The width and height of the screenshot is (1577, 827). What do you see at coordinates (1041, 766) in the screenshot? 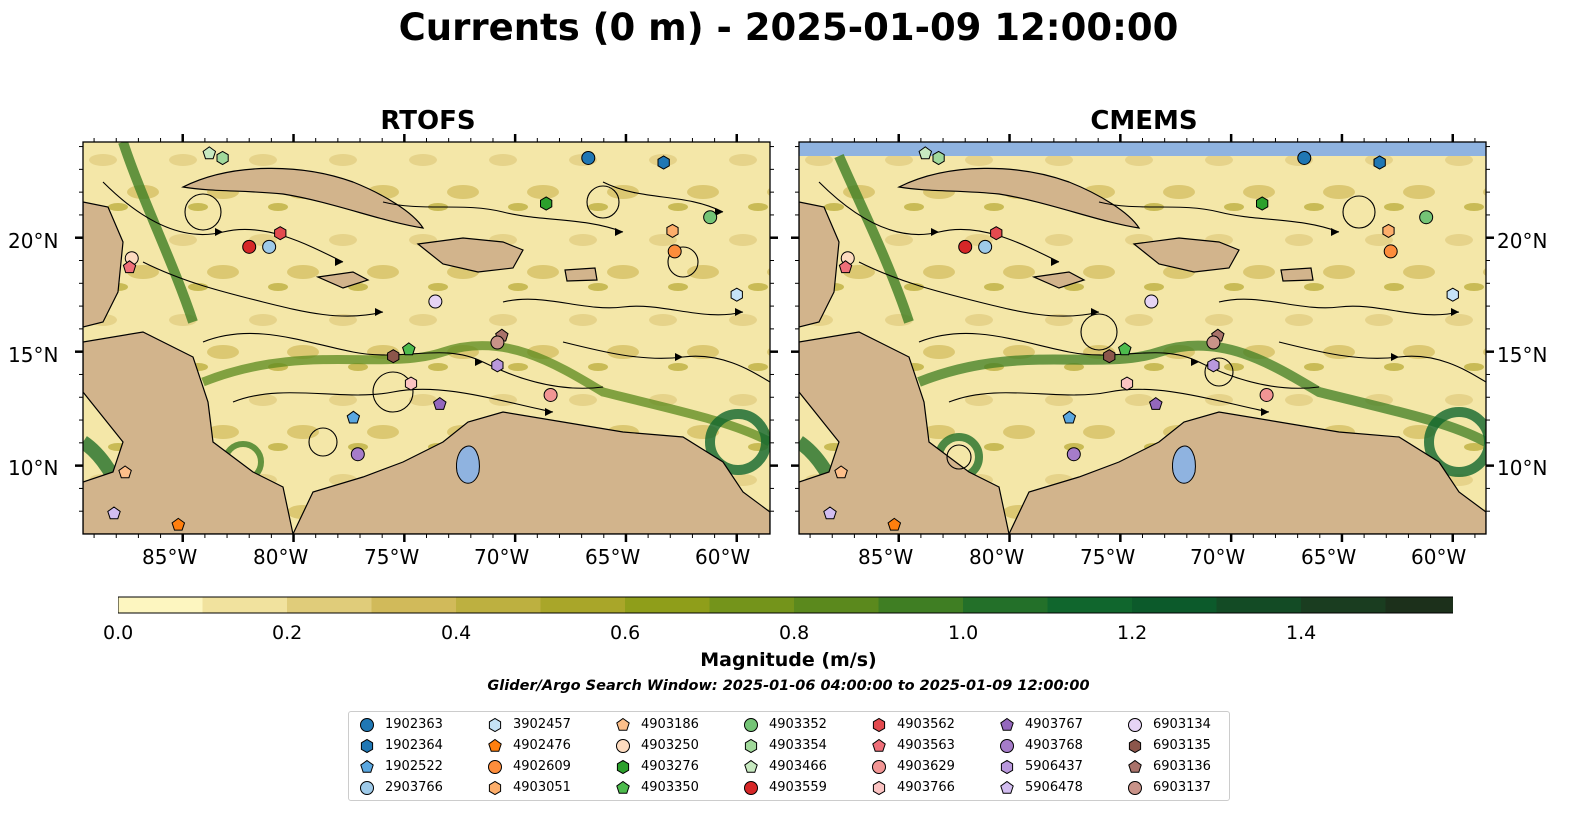
I see `legend-entry: 5906437` at bounding box center [1041, 766].